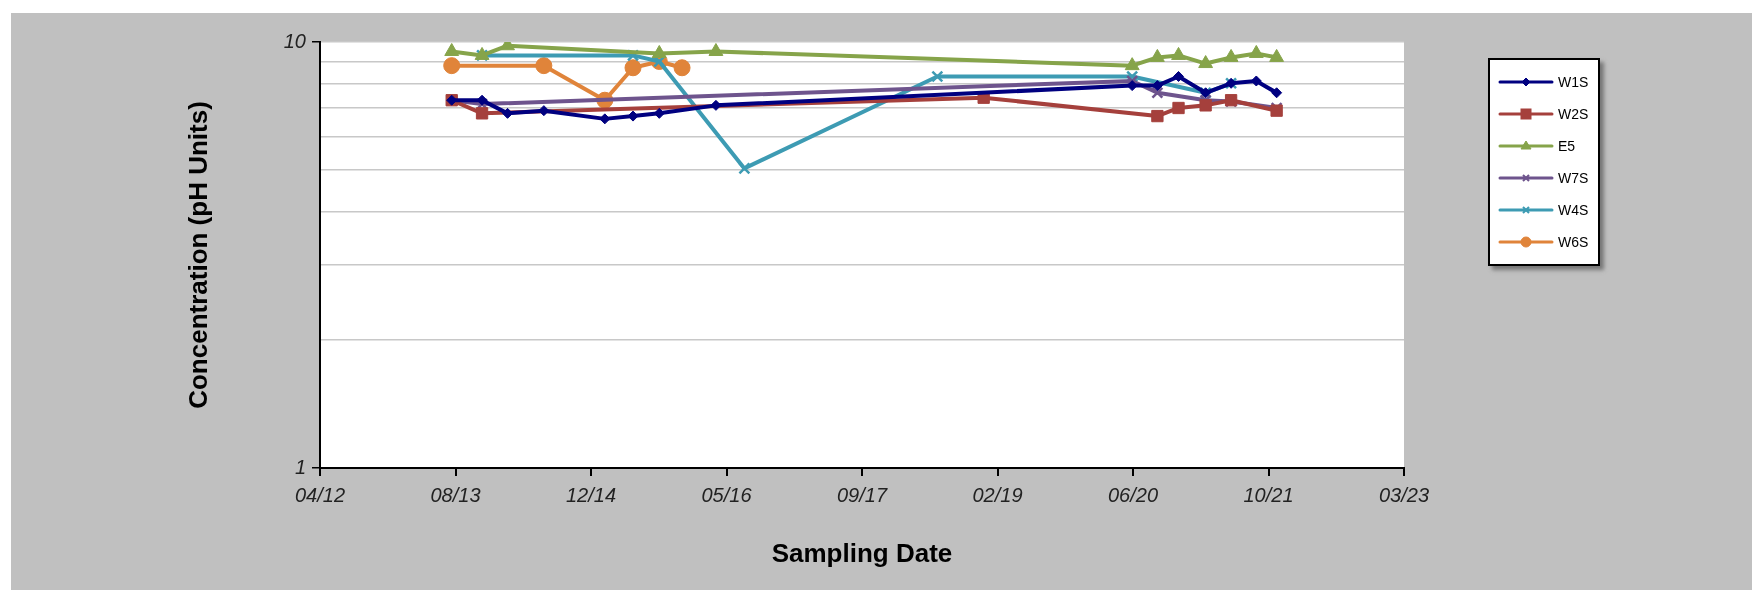  What do you see at coordinates (300, 466) in the screenshot?
I see `y-tick-label: 1` at bounding box center [300, 466].